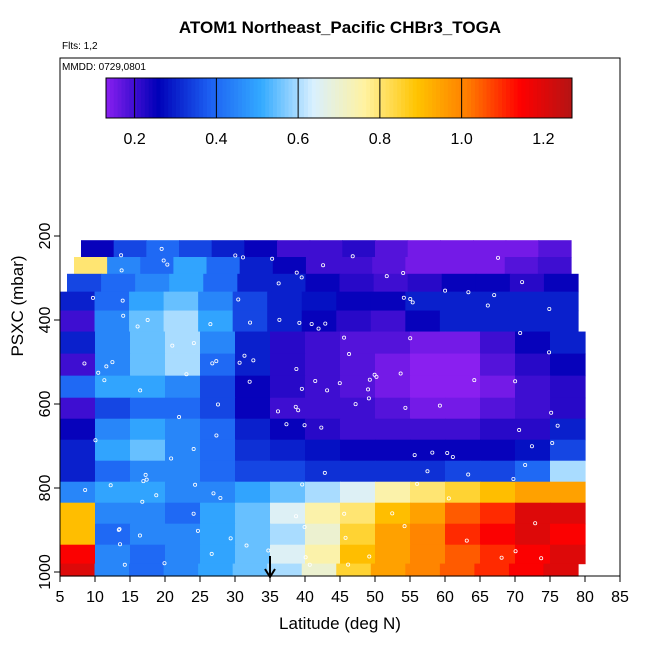 Image resolution: width=650 pixels, height=650 pixels. I want to click on y-tick-label: 400, so click(45, 320).